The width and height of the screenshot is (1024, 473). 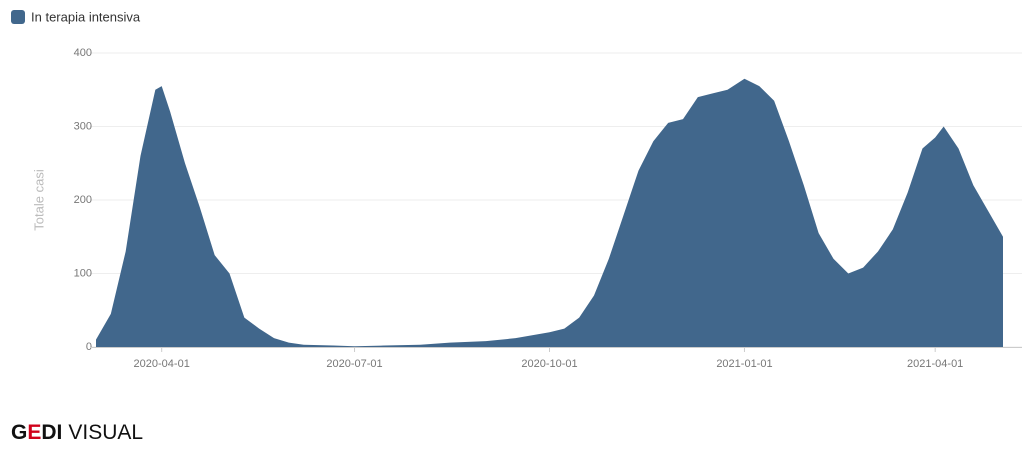 I want to click on y-tick-label: 300, so click(x=83, y=126).